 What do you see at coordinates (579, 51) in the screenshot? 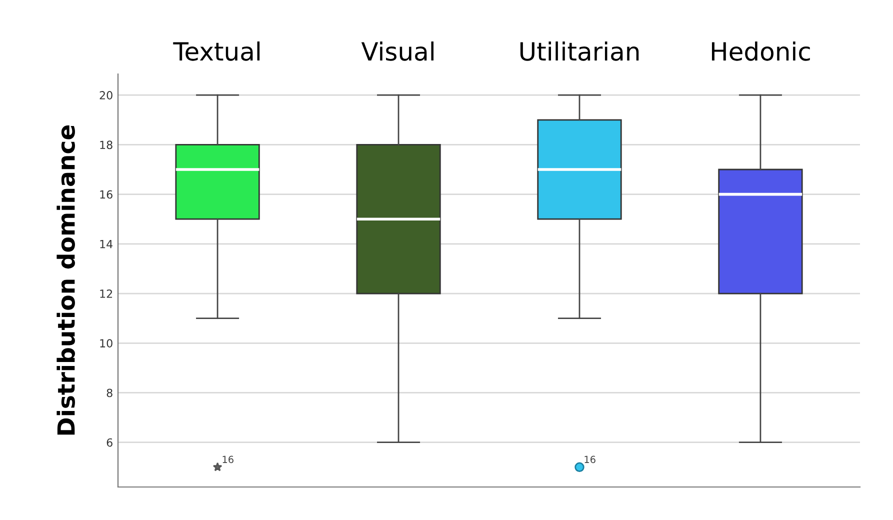
I see `x-tick-label: Utilitarian` at bounding box center [579, 51].